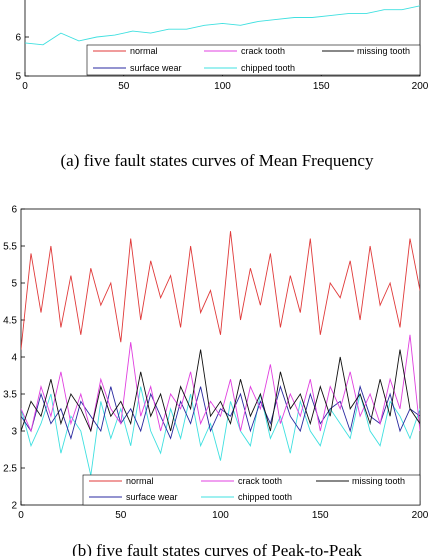 This screenshot has height=556, width=434. What do you see at coordinates (25, 86) in the screenshot?
I see `chart-a-xtick-label: 0` at bounding box center [25, 86].